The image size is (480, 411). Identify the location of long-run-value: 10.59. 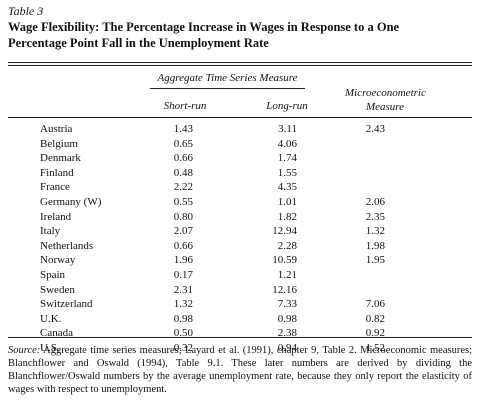
(284, 260).